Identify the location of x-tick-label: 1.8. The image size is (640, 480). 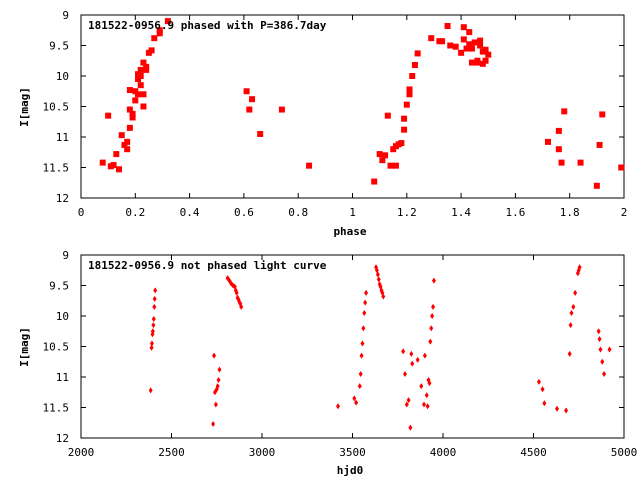
(570, 212).